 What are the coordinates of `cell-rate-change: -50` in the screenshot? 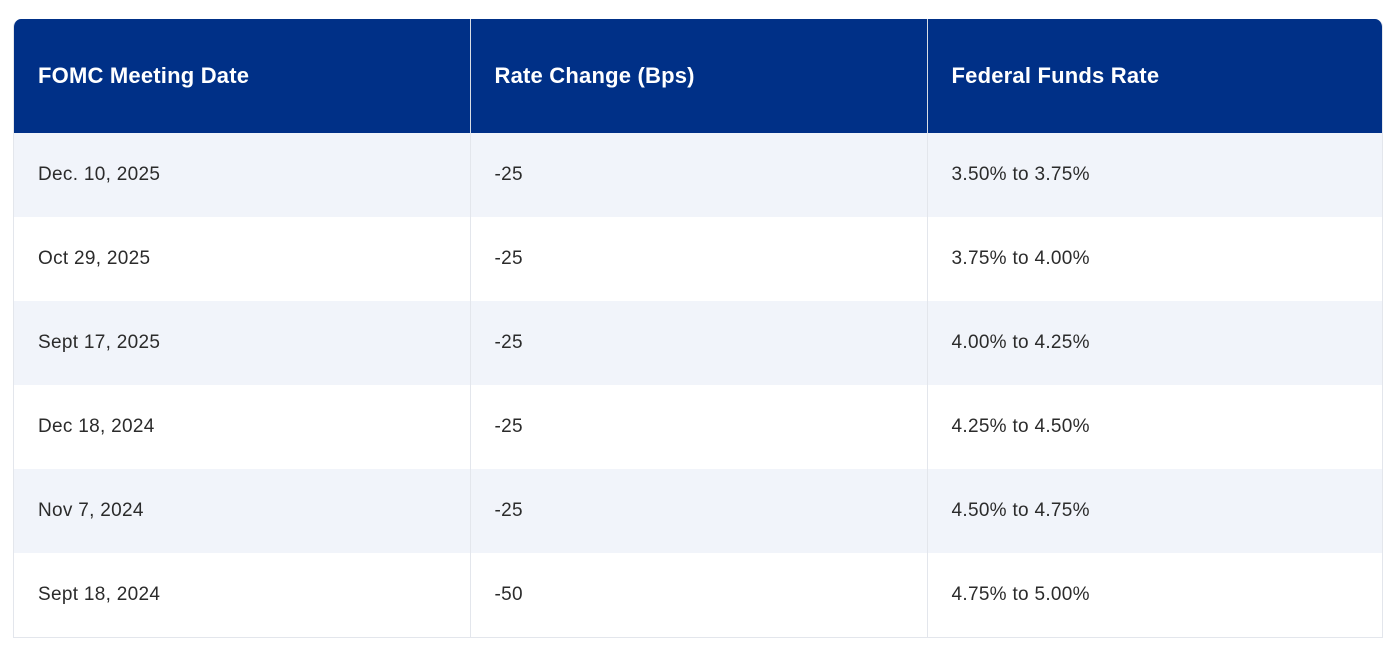 It's located at (699, 595).